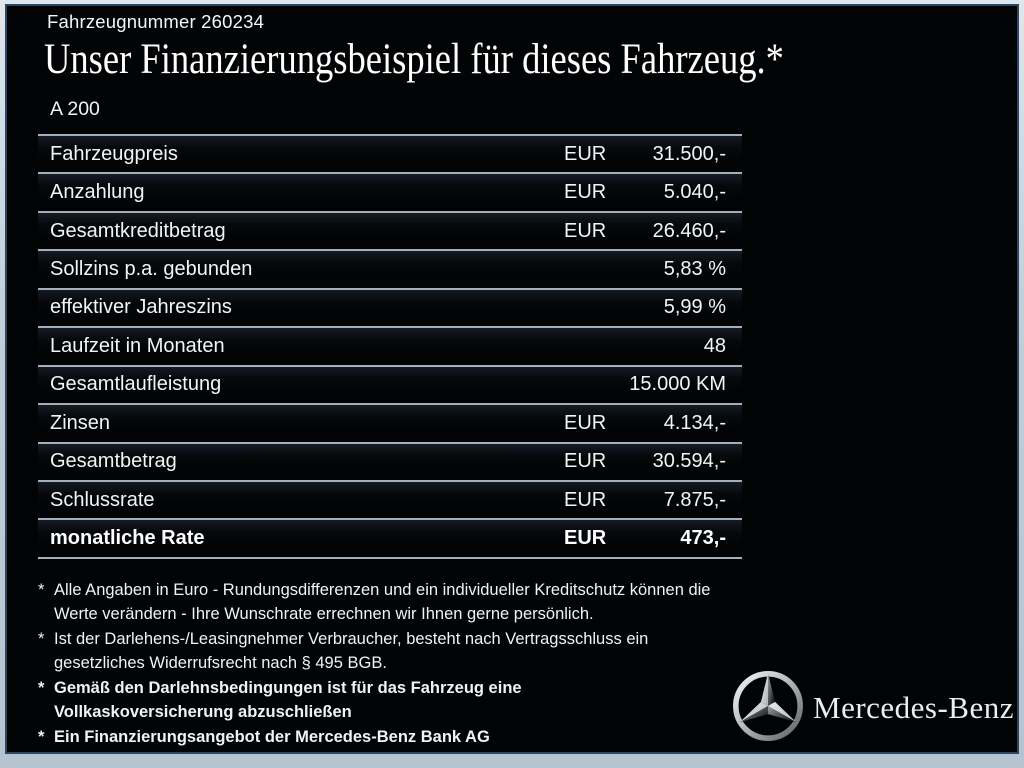  Describe the element at coordinates (137, 345) in the screenshot. I see `row-label: Laufzeit in Monaten` at that location.